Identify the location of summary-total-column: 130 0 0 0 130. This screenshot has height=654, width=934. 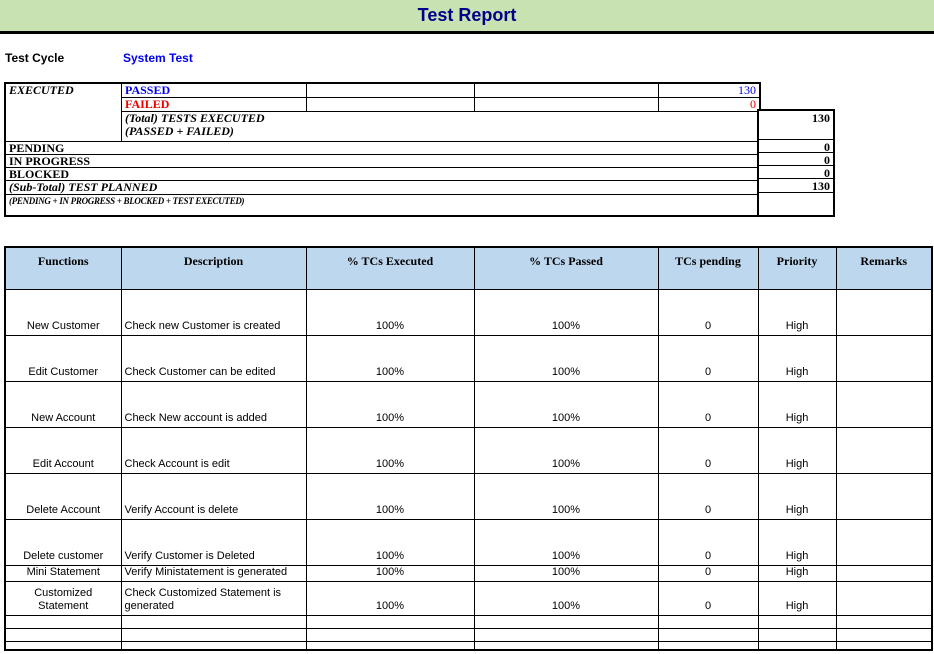
(796, 163).